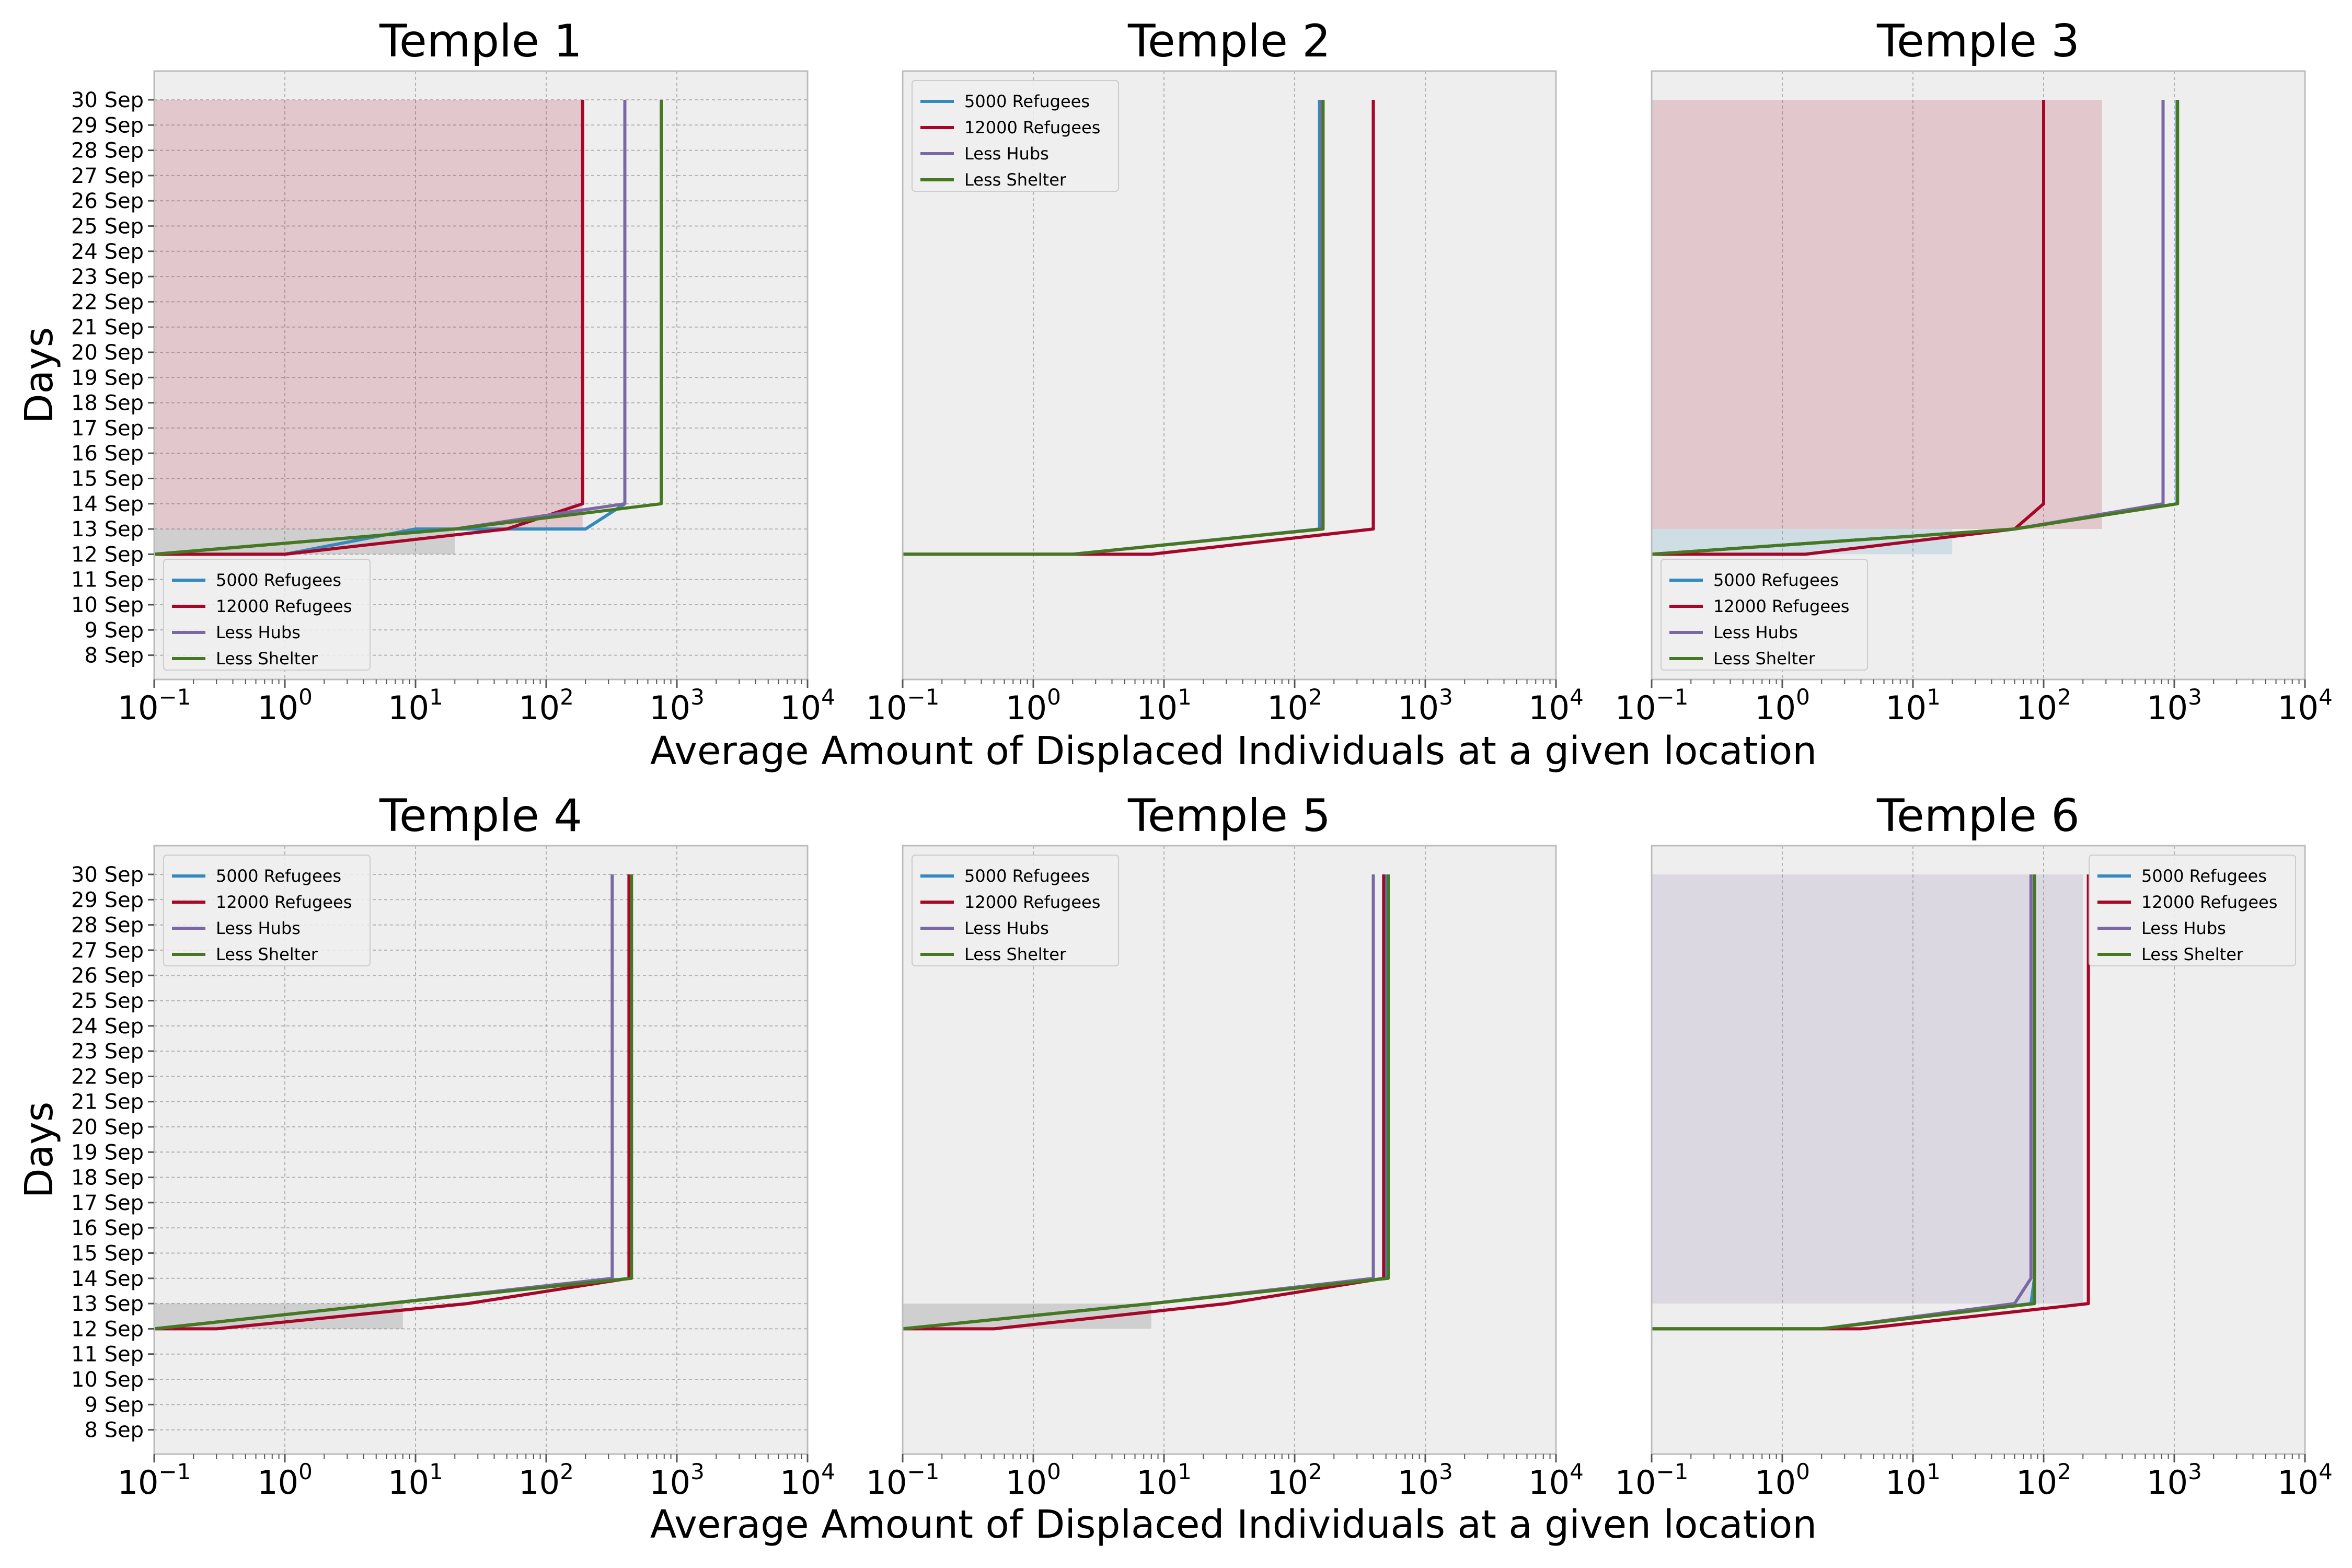 Image resolution: width=2352 pixels, height=1568 pixels. Describe the element at coordinates (107, 353) in the screenshot. I see `y-tick-label: 20 Sep` at that location.